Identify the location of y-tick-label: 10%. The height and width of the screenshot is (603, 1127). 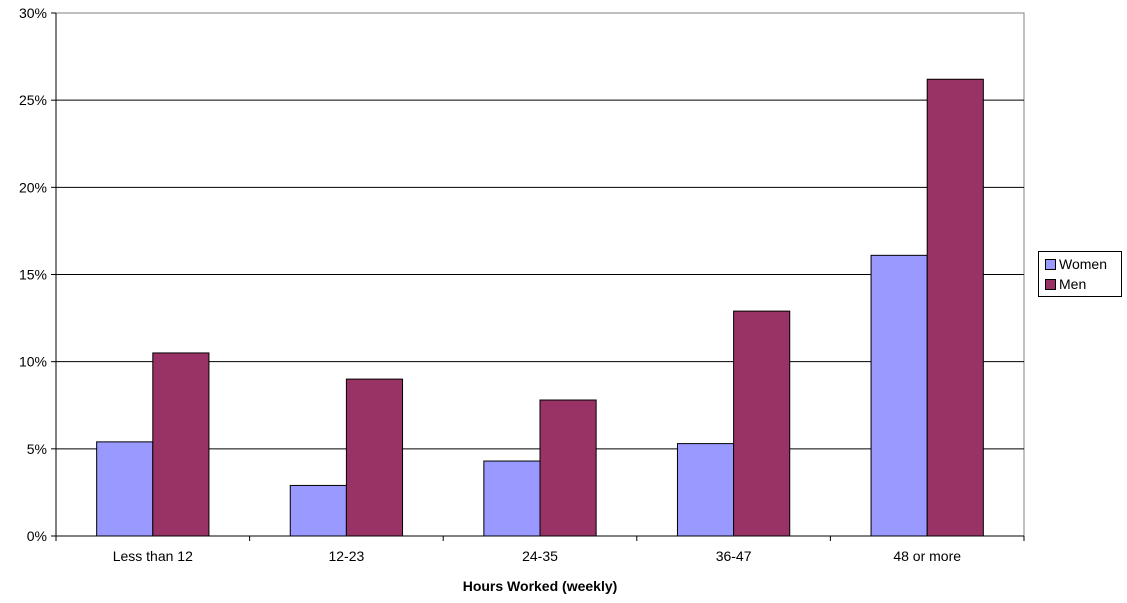
(33, 362).